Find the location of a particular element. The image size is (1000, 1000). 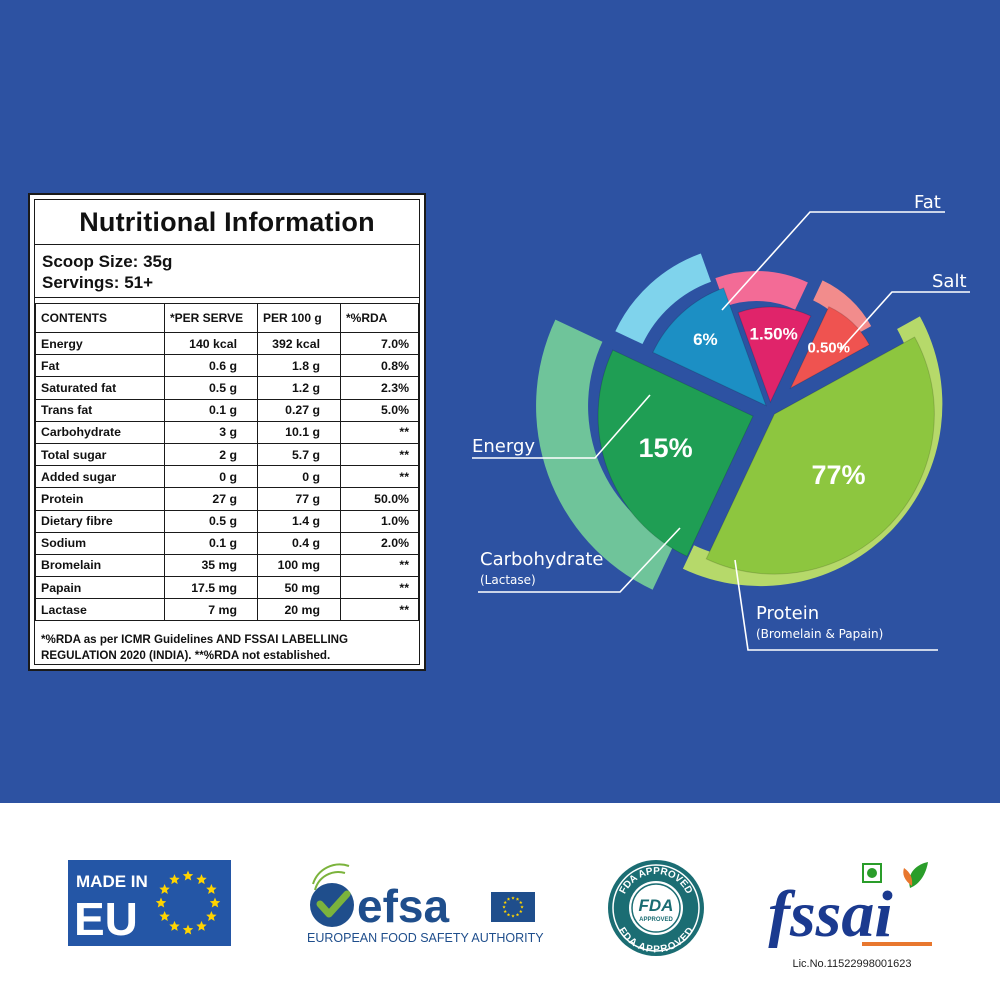

nutrition-row: Lactase 7 mg 20 mg ** is located at coordinates (227, 610).